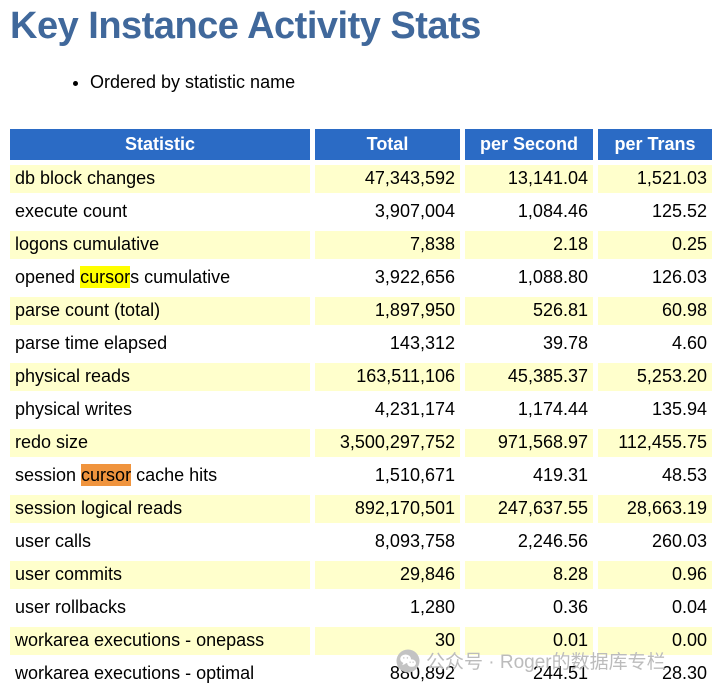 This screenshot has height=693, width=712. Describe the element at coordinates (160, 211) in the screenshot. I see `cell-statistic: execute count` at that location.